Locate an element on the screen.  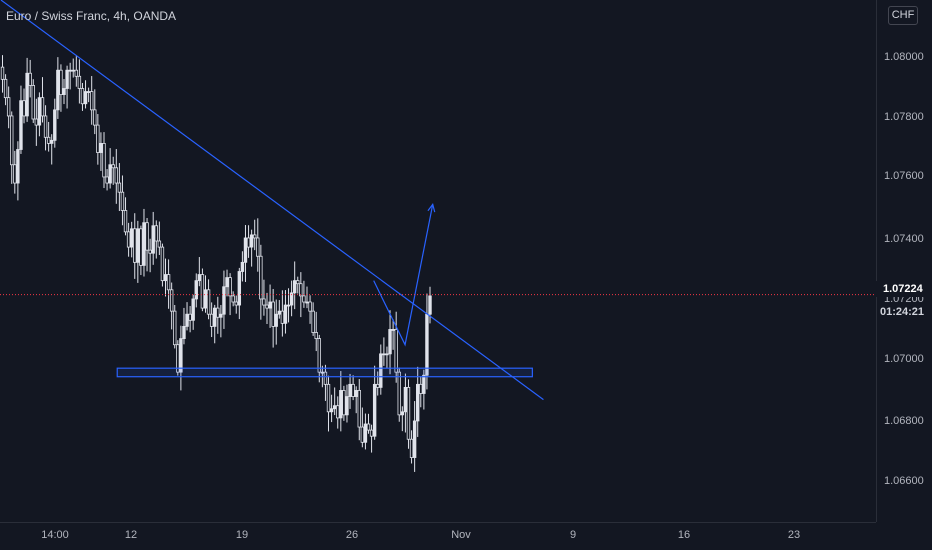
time-tick: 14:00 is located at coordinates (55, 535).